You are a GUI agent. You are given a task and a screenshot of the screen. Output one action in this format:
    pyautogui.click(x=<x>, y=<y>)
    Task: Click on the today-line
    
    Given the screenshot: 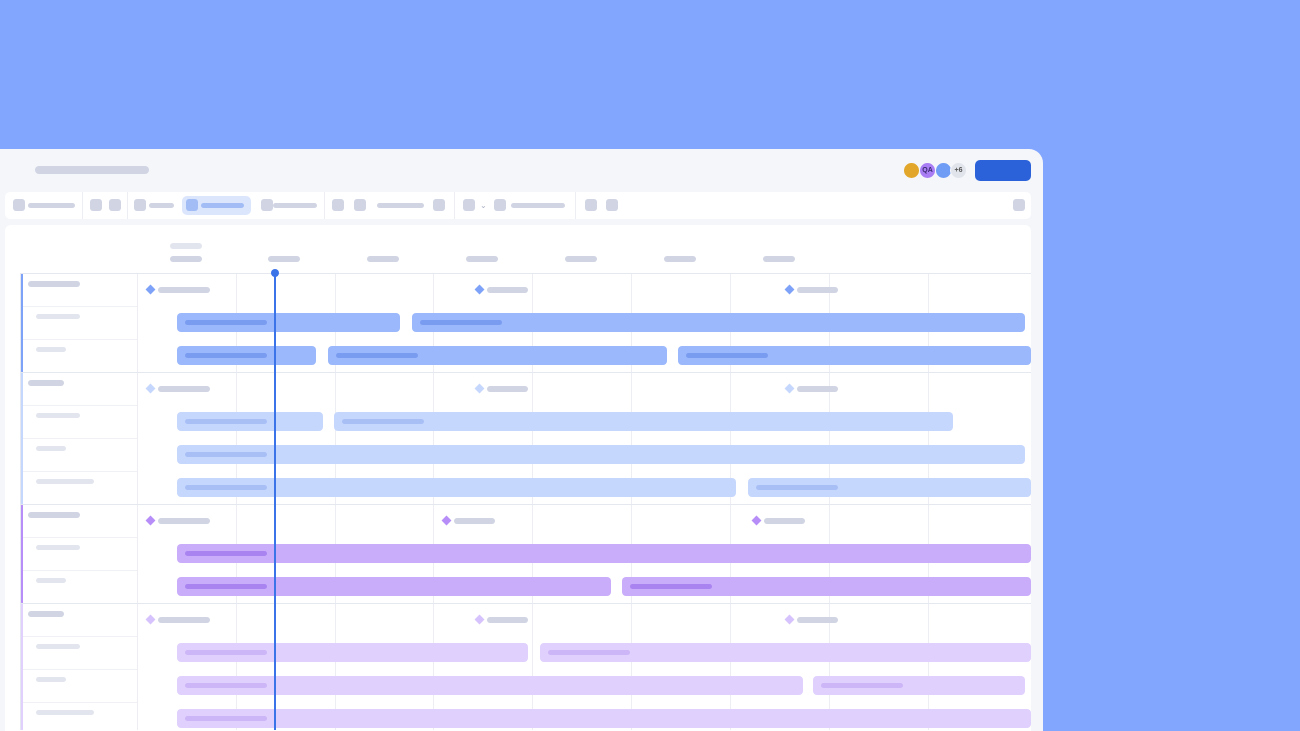 What is the action you would take?
    pyautogui.click(x=275, y=501)
    